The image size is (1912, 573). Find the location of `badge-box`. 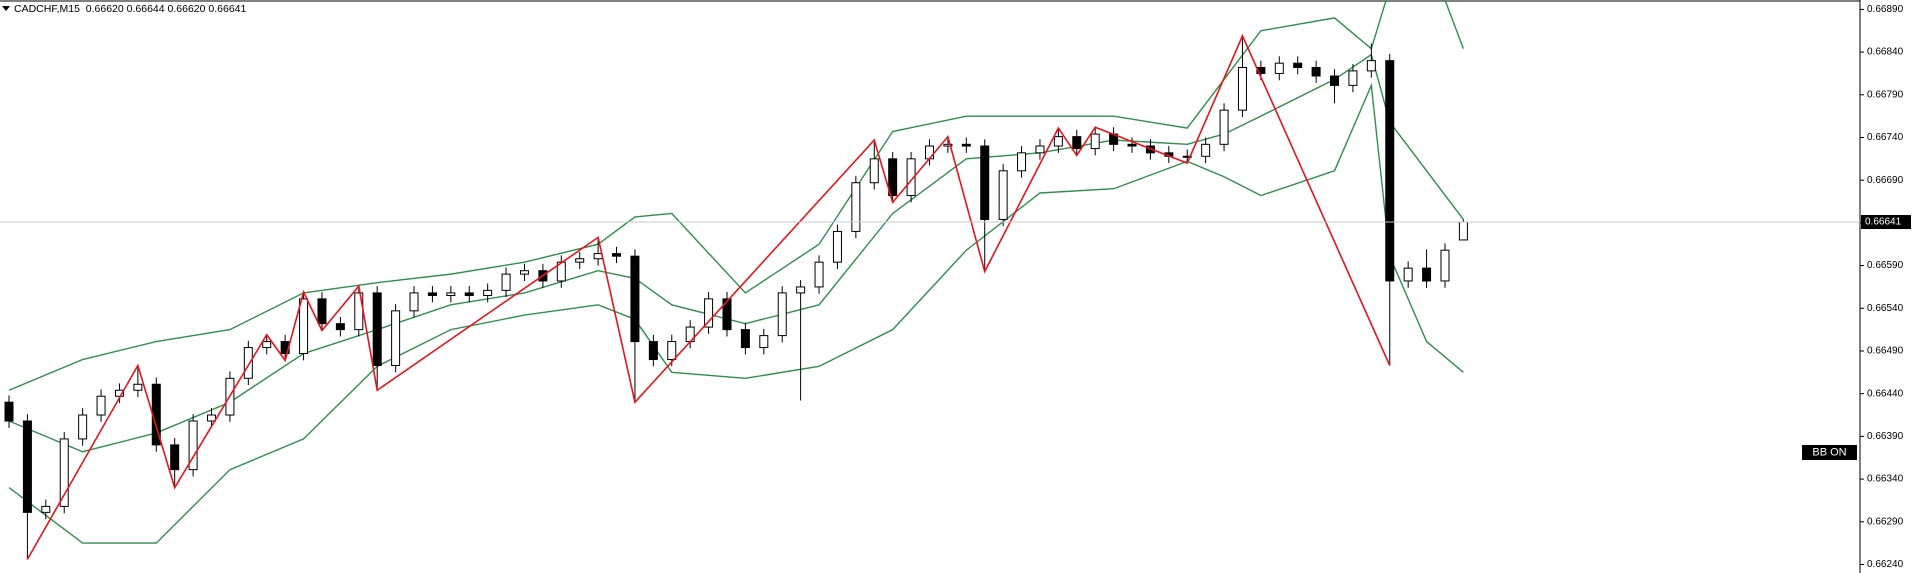

badge-box is located at coordinates (1829, 452).